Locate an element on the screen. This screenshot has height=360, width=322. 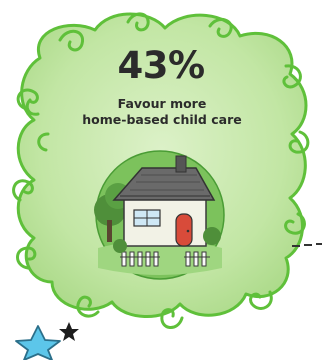
star-icon is located at coordinates (38, 342).